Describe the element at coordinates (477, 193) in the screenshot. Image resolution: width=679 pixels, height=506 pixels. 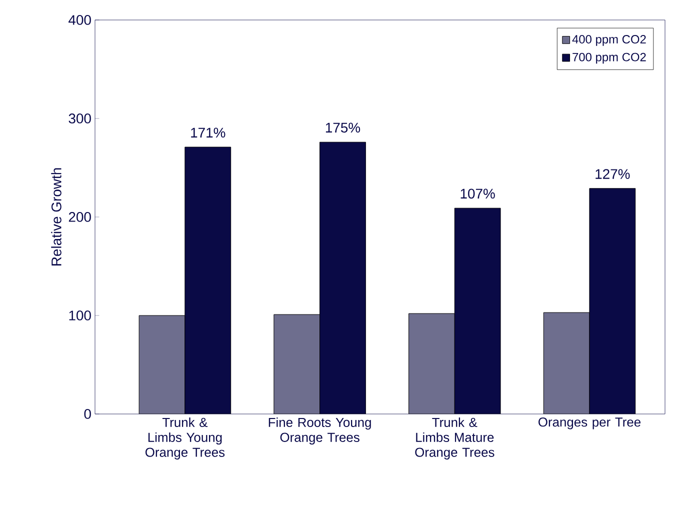
I see `annotation: 107%` at that location.